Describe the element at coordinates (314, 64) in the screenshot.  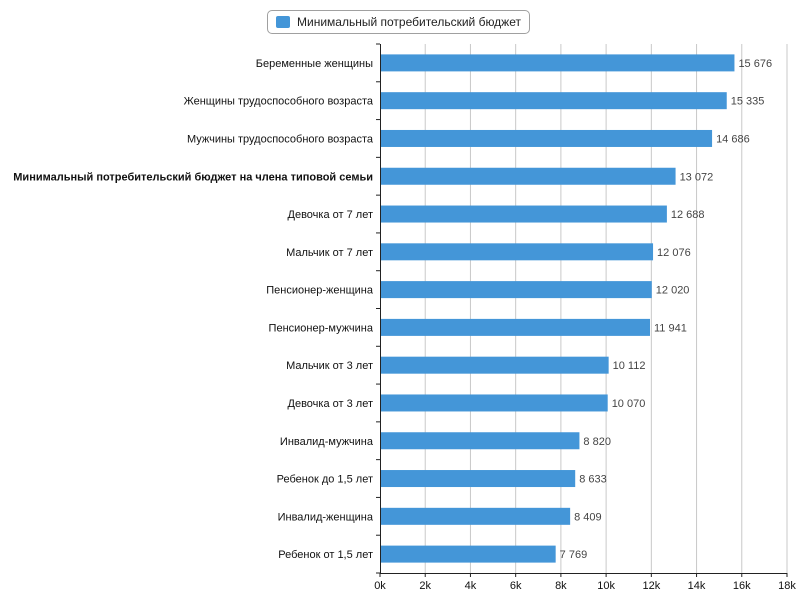
I see `category-label: Беременные женщины` at that location.